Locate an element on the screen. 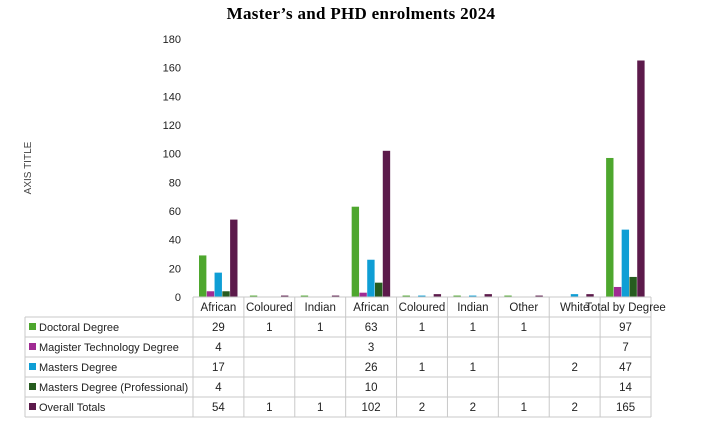  y-tick-label: 0 is located at coordinates (178, 298).